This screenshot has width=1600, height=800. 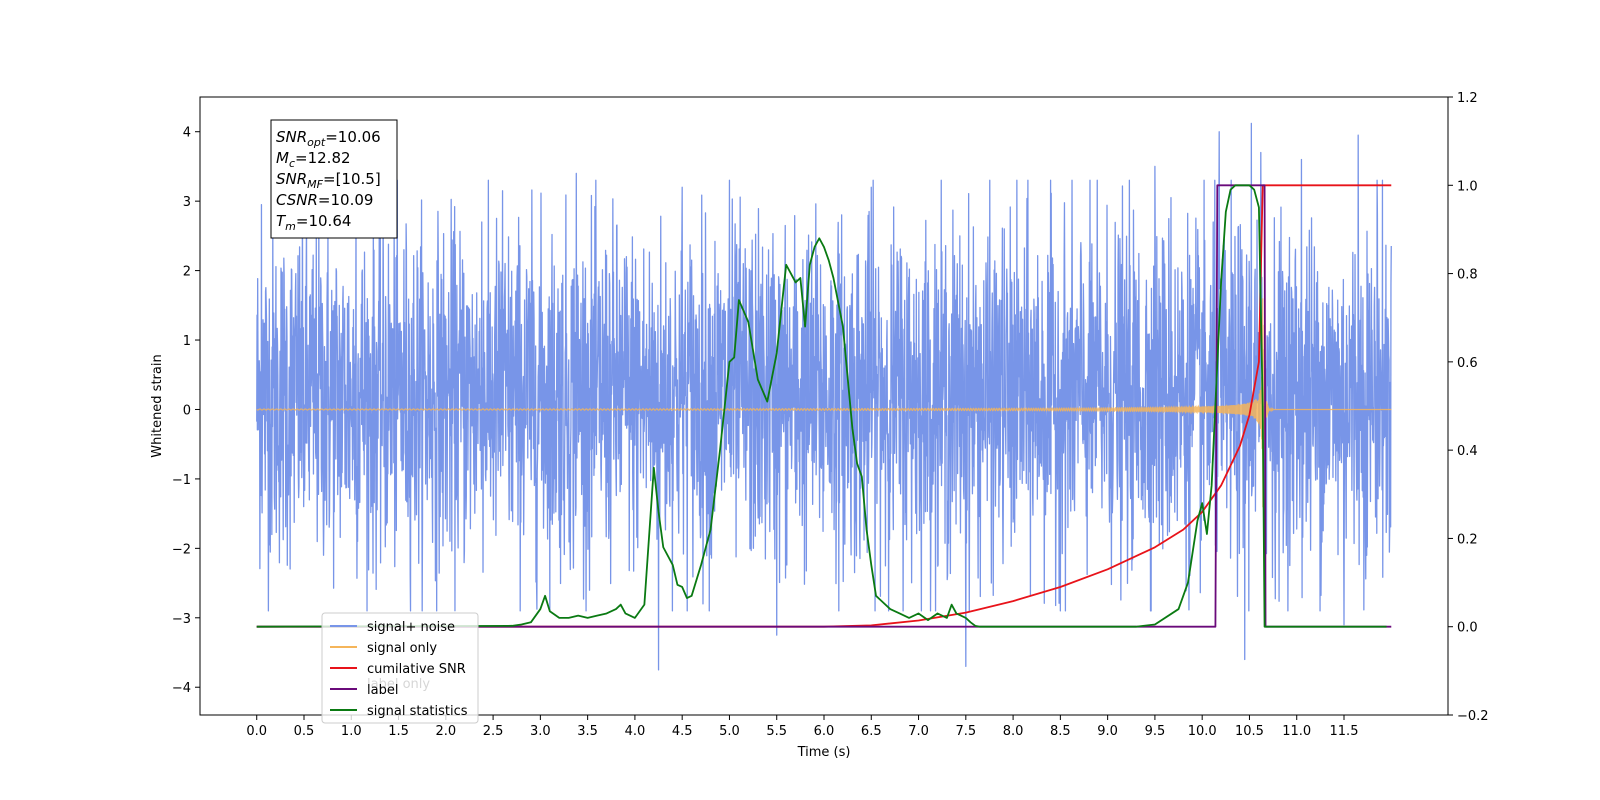 I want to click on legend-frame, so click(x=400, y=668).